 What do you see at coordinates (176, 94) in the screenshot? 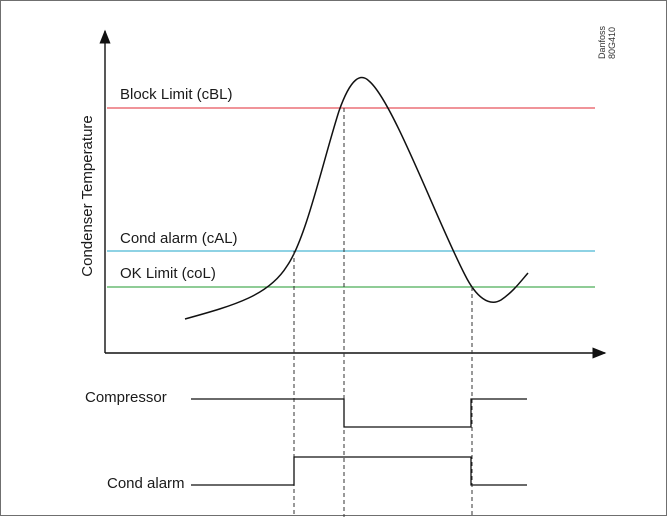
I see `block-limit-label: Block Limit (cBL)` at bounding box center [176, 94].